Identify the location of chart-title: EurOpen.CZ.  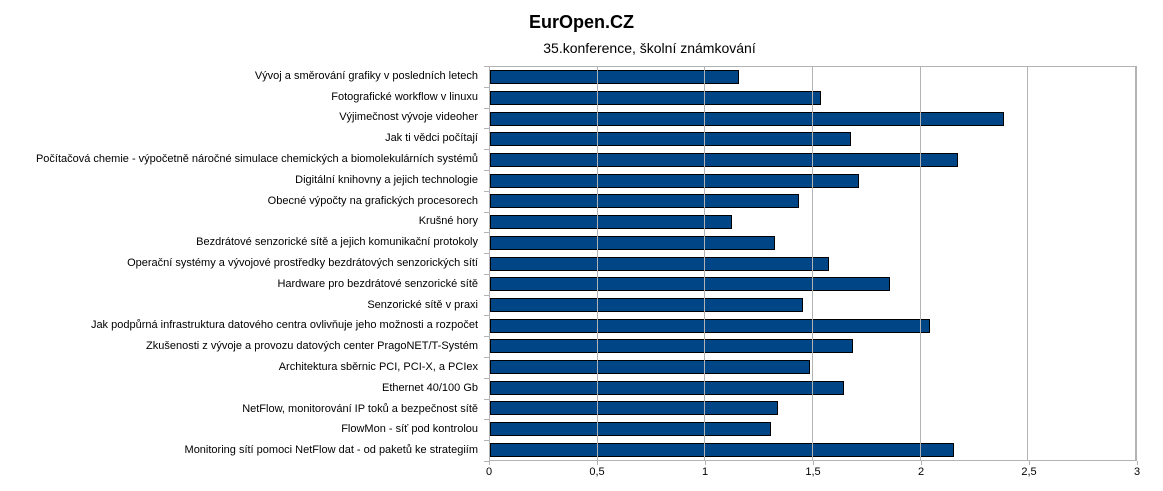
(581, 22).